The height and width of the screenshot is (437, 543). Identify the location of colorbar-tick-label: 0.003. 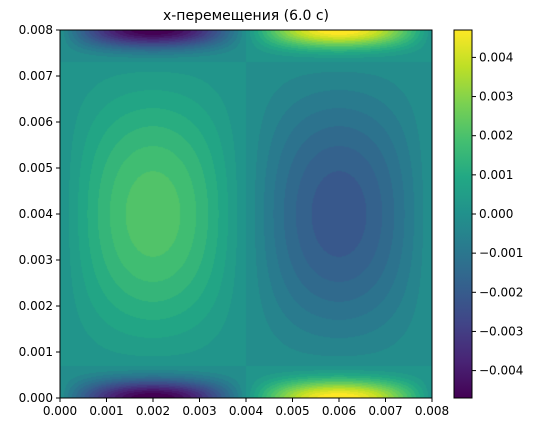
(496, 97).